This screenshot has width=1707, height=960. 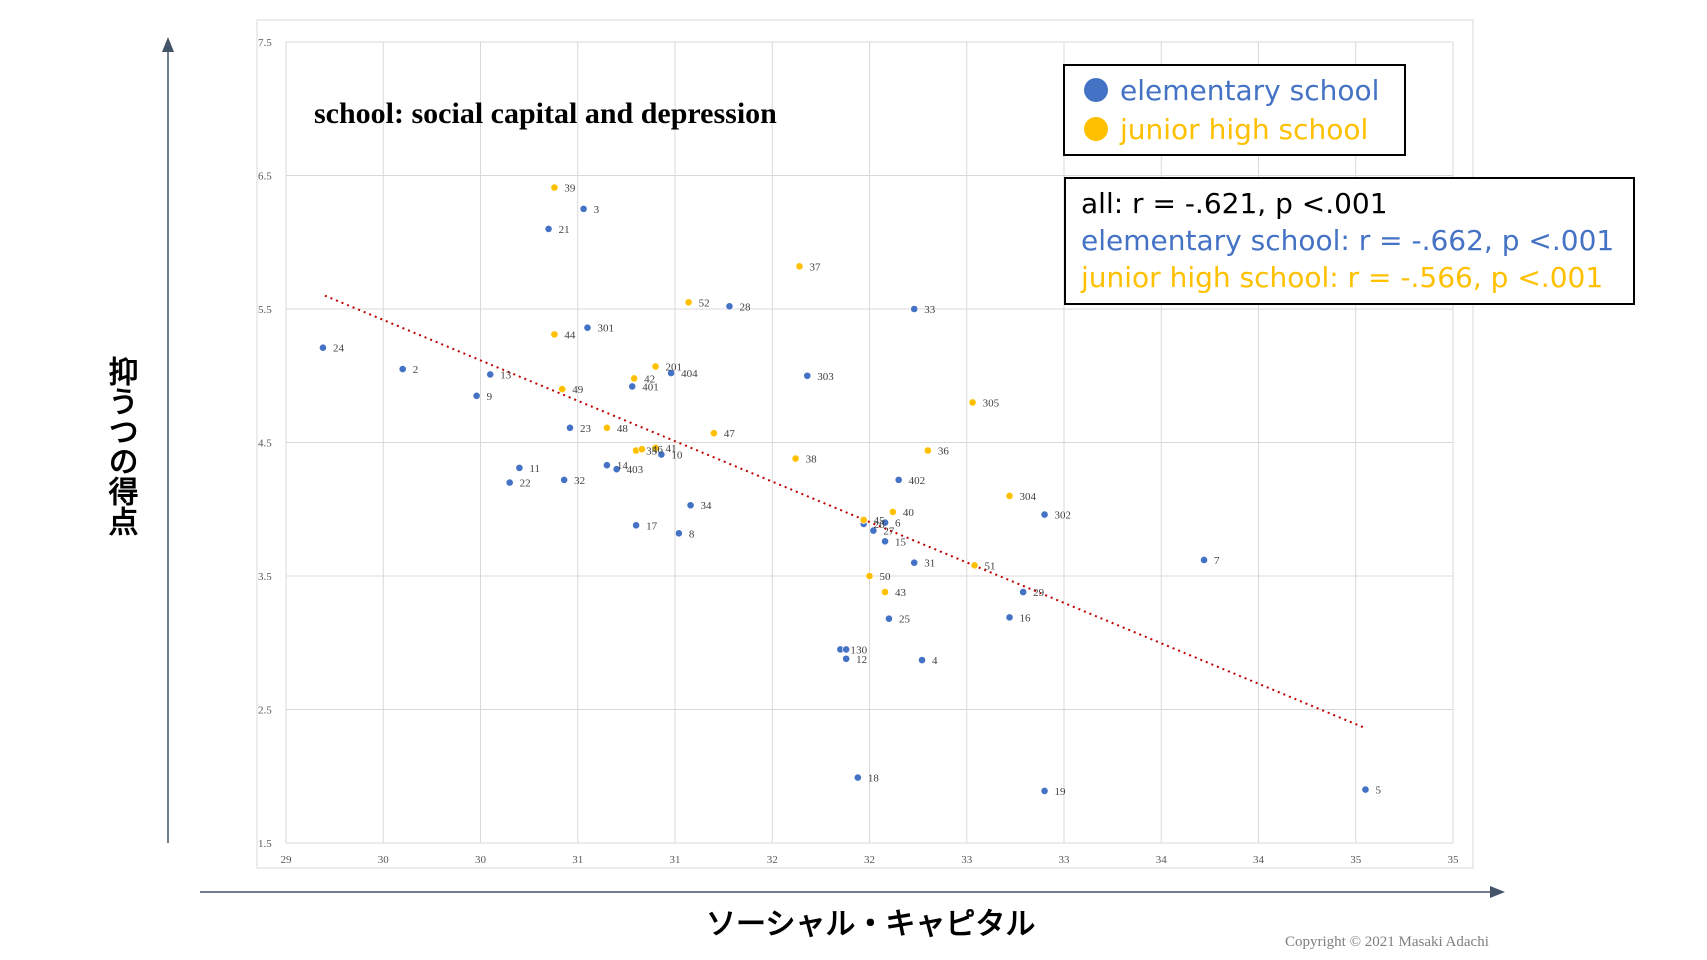 I want to click on y-tick-label: 4.5, so click(x=265, y=444).